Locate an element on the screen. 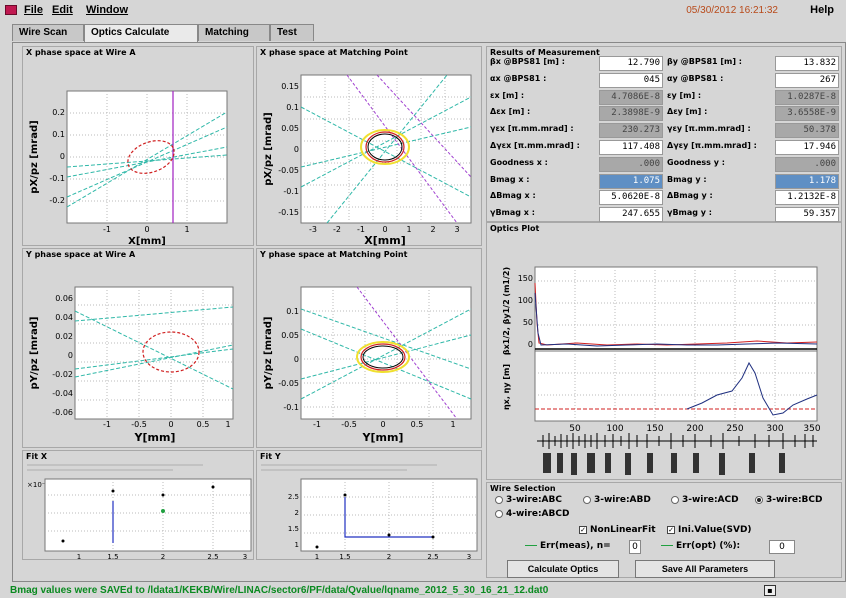 The height and width of the screenshot is (598, 846). tab-wire-scan: Wire Scan is located at coordinates (48, 32).